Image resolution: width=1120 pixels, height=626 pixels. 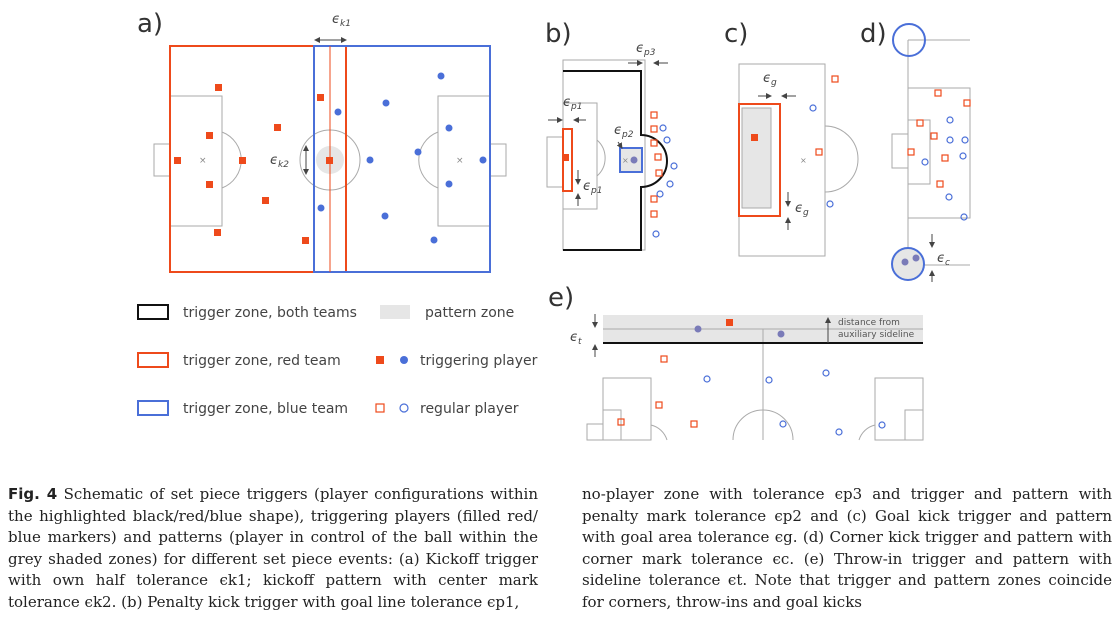 I want to click on penalty-mark-left: ×, so click(x=203, y=161).